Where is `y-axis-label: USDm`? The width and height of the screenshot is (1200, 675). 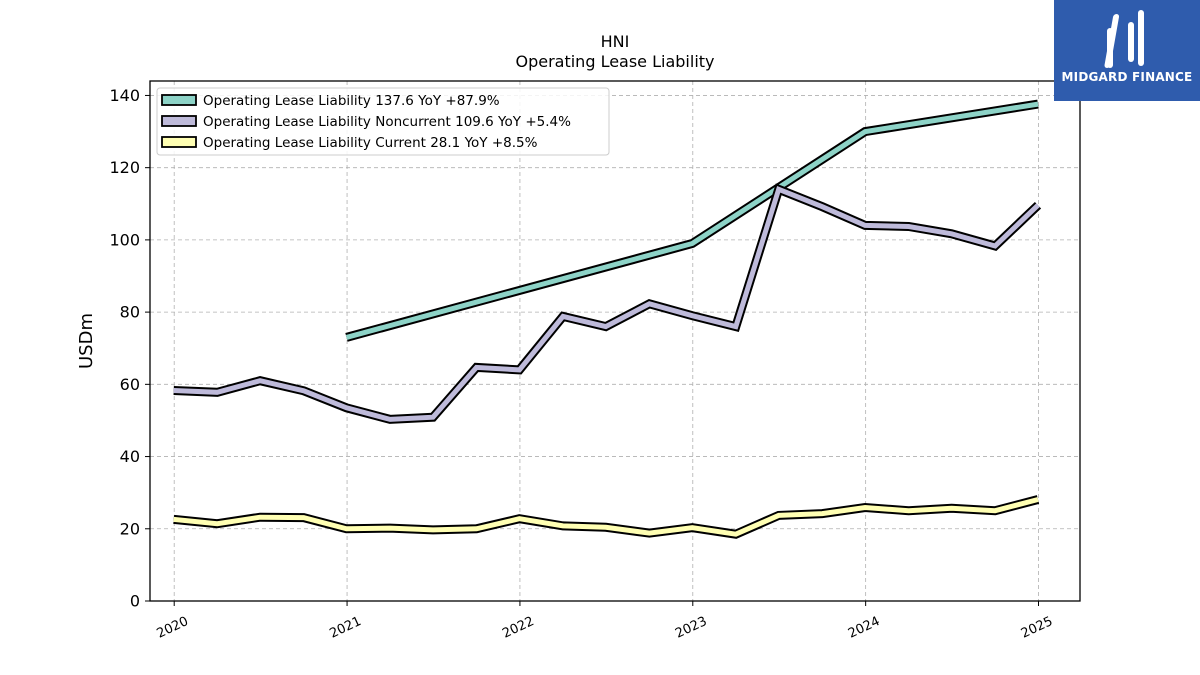 y-axis-label: USDm is located at coordinates (86, 341).